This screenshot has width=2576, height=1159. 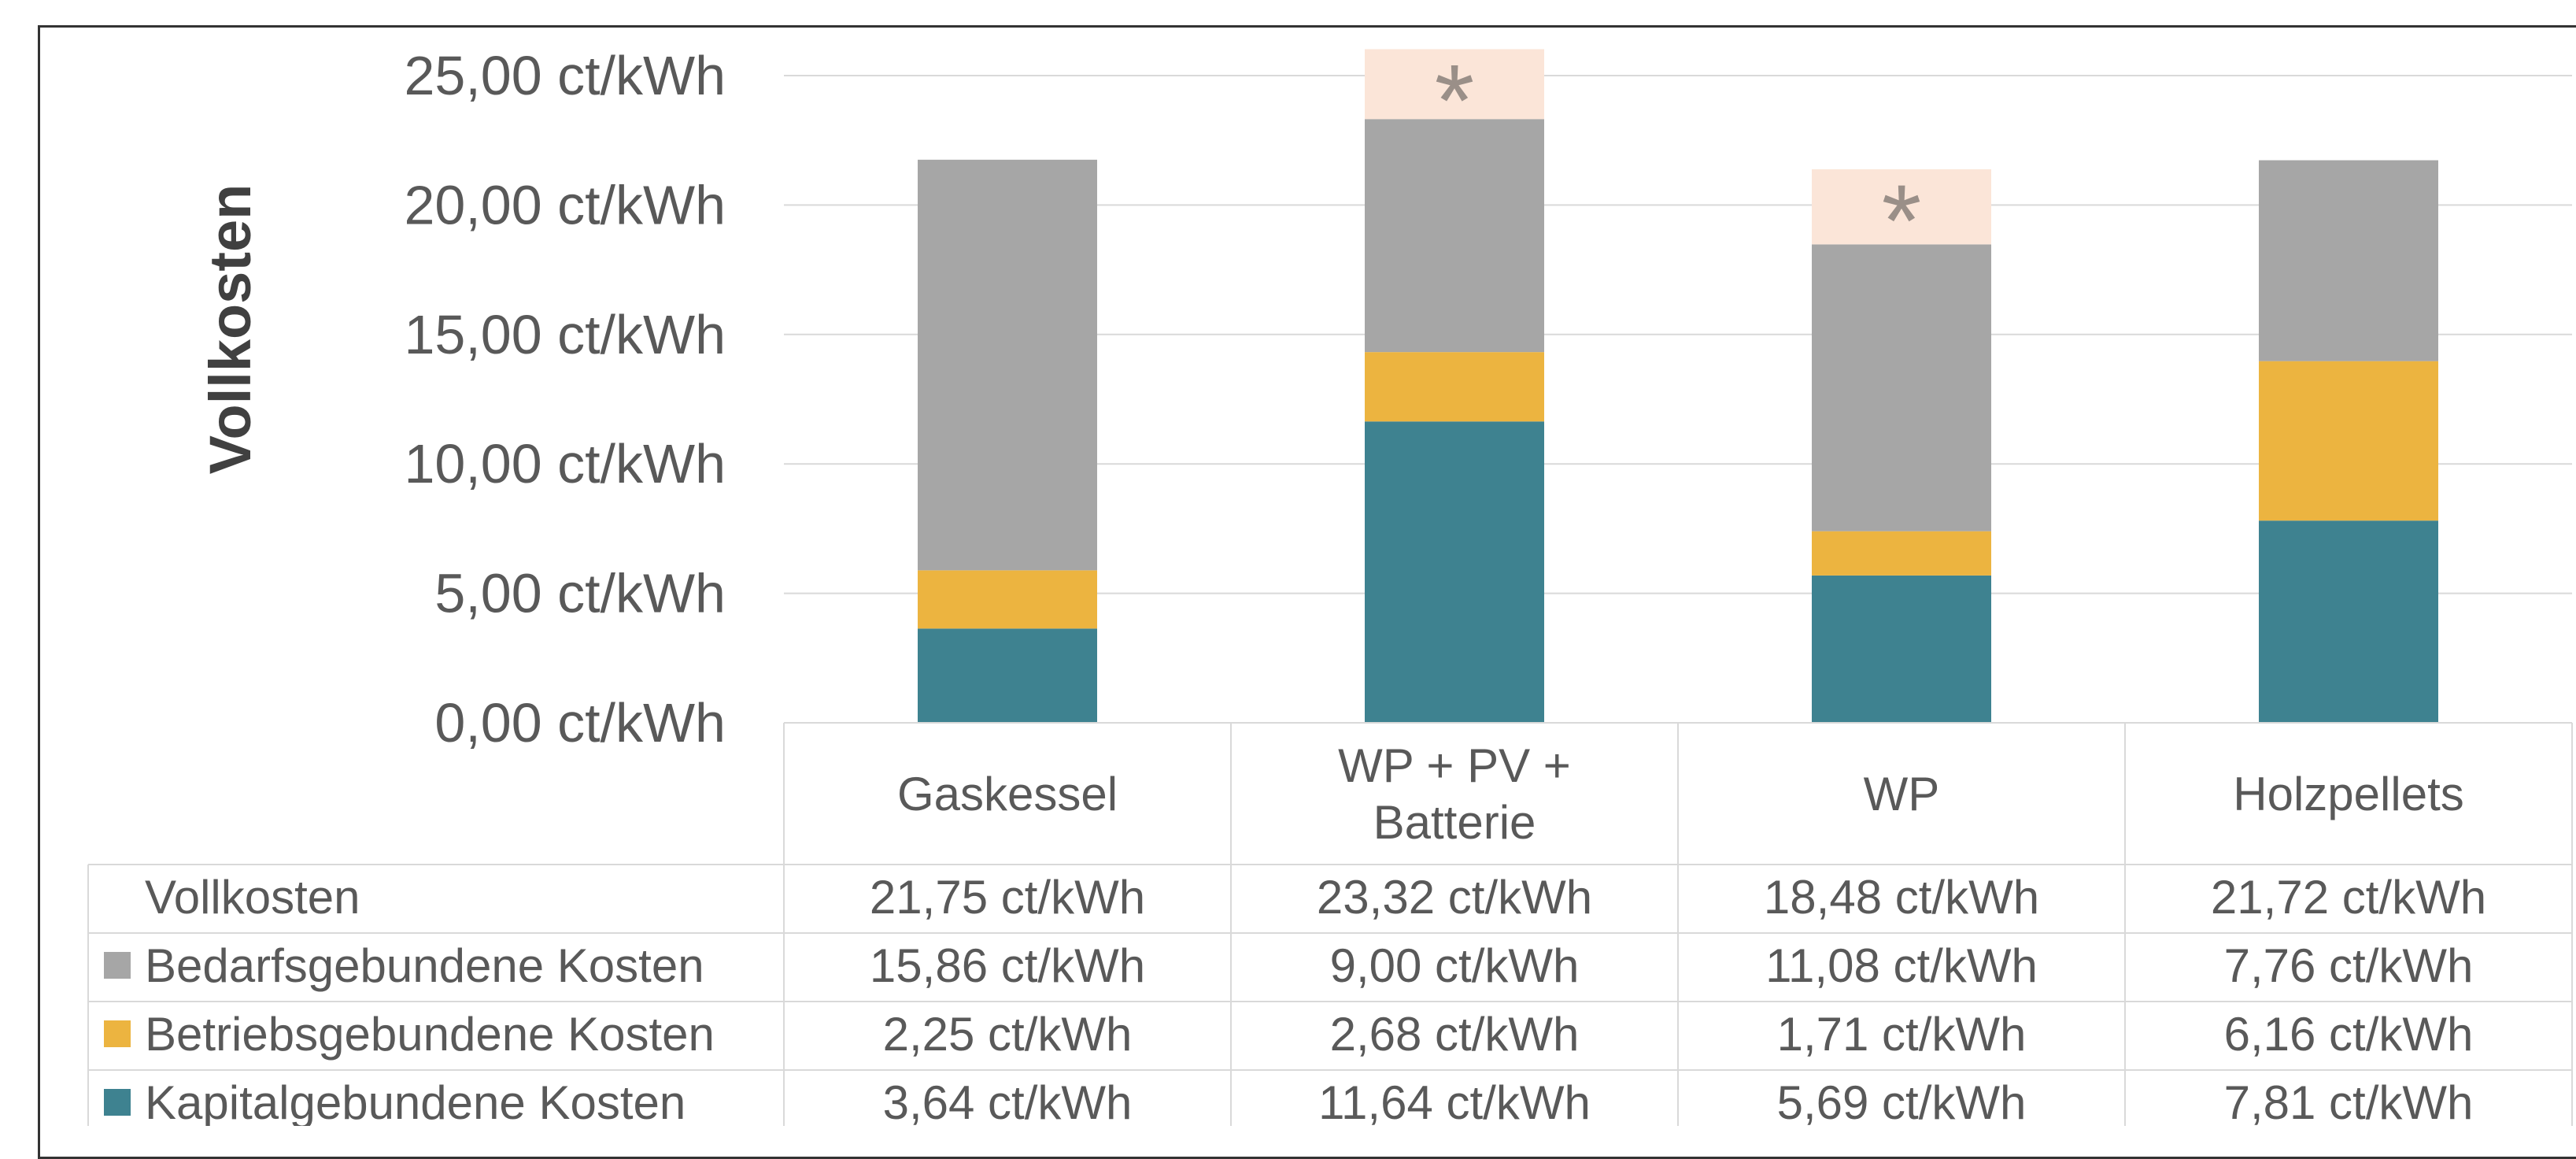 What do you see at coordinates (565, 334) in the screenshot?
I see `y-tick-label: 15,00 ct/kWh` at bounding box center [565, 334].